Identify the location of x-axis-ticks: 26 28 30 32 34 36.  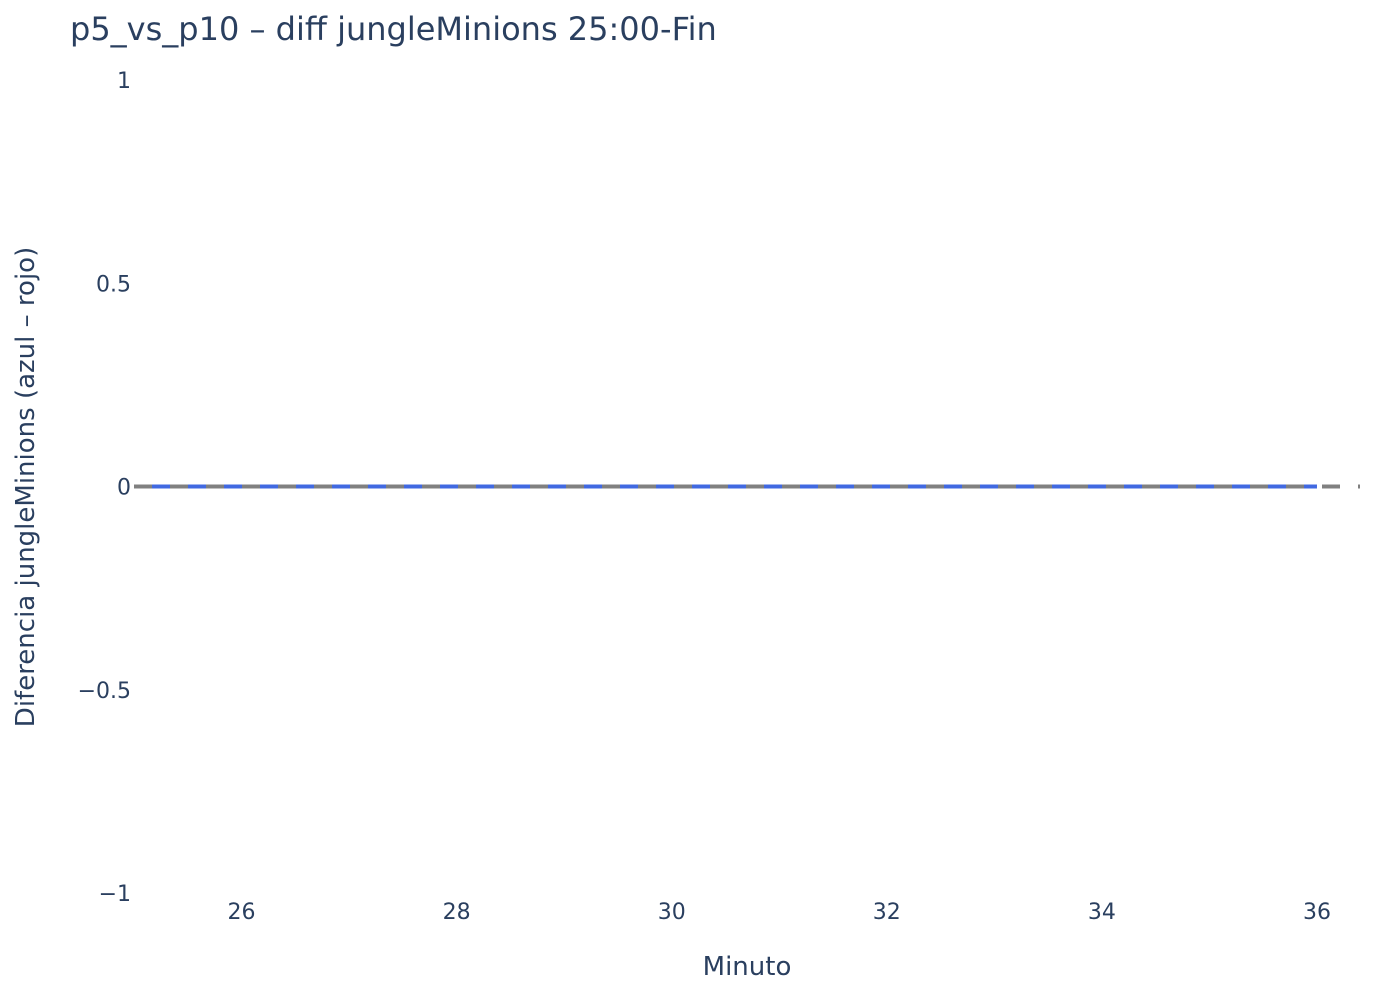
(779, 912).